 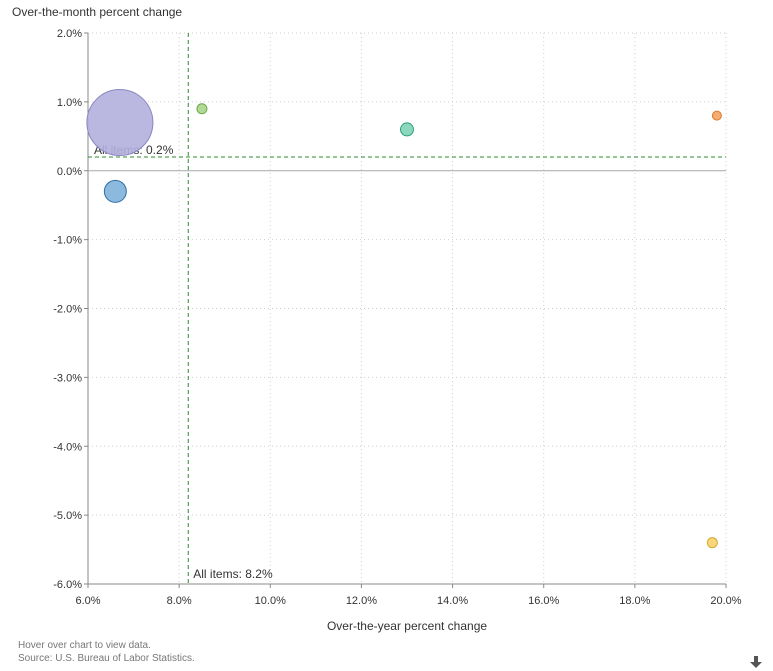 What do you see at coordinates (361, 601) in the screenshot?
I see `x-tick-label: 12.0%` at bounding box center [361, 601].